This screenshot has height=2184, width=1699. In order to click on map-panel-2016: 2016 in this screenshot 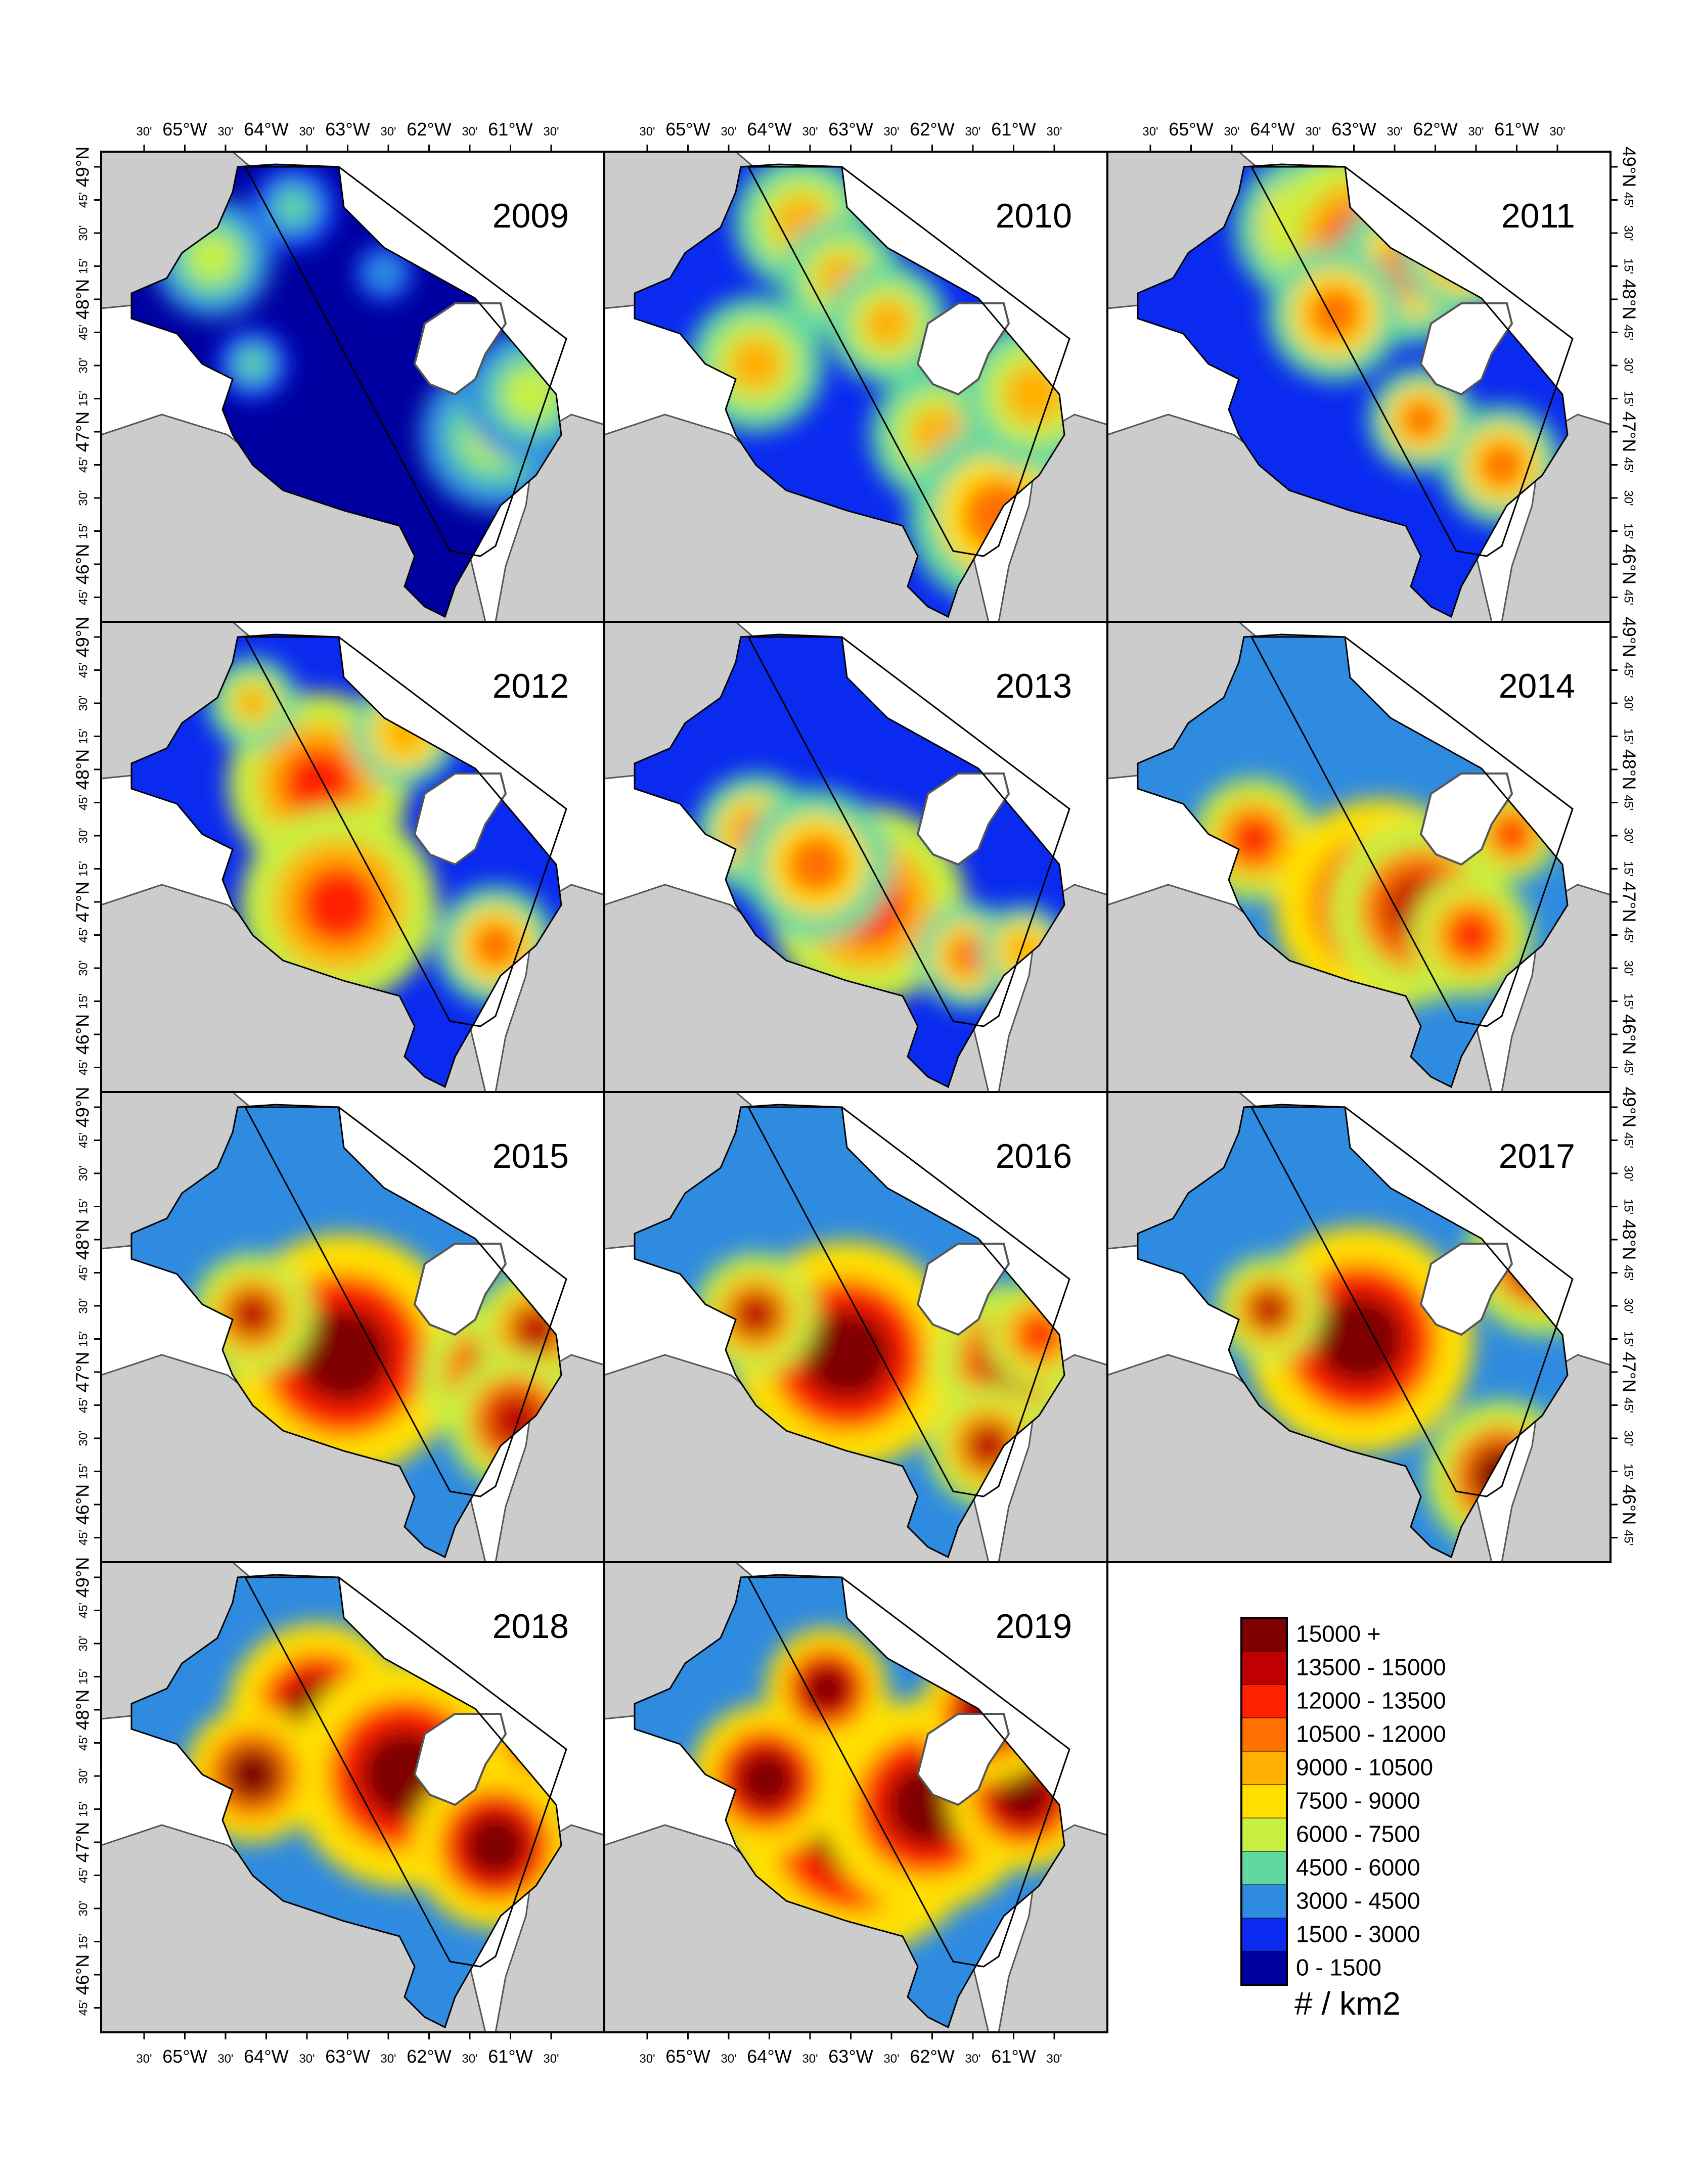, I will do `click(855, 1327)`.